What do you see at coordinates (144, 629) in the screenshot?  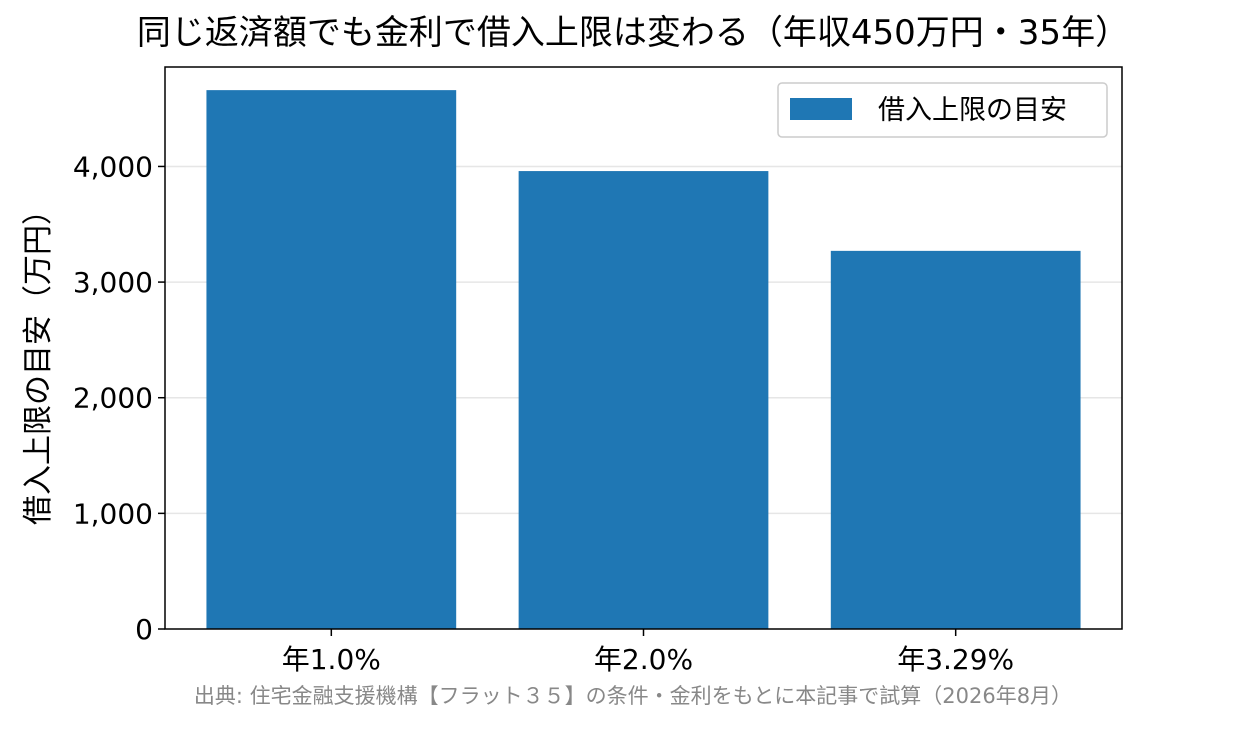 I see `y-tick-label: 0` at bounding box center [144, 629].